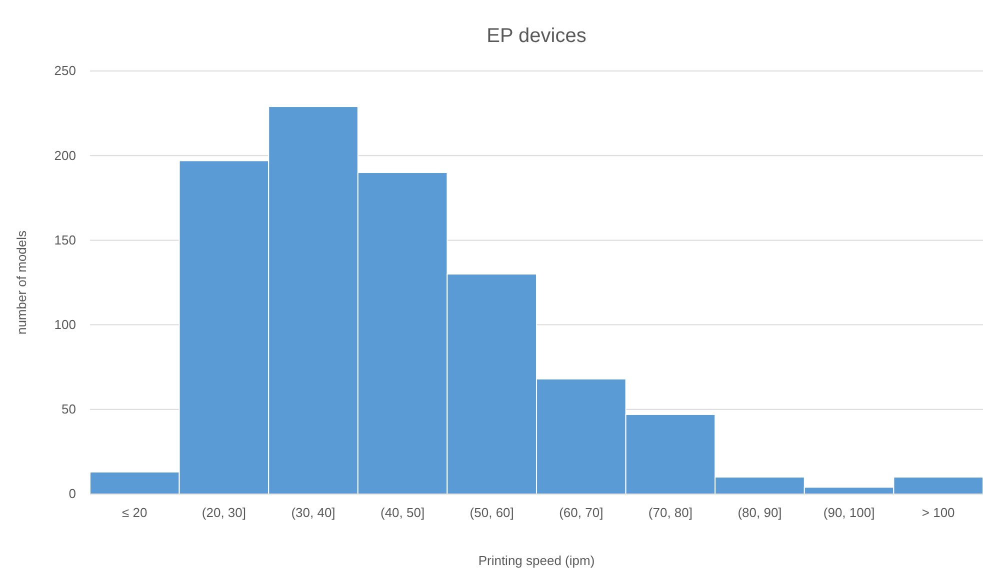 The width and height of the screenshot is (983, 574). What do you see at coordinates (69, 409) in the screenshot?
I see `y-tick-label: 50` at bounding box center [69, 409].